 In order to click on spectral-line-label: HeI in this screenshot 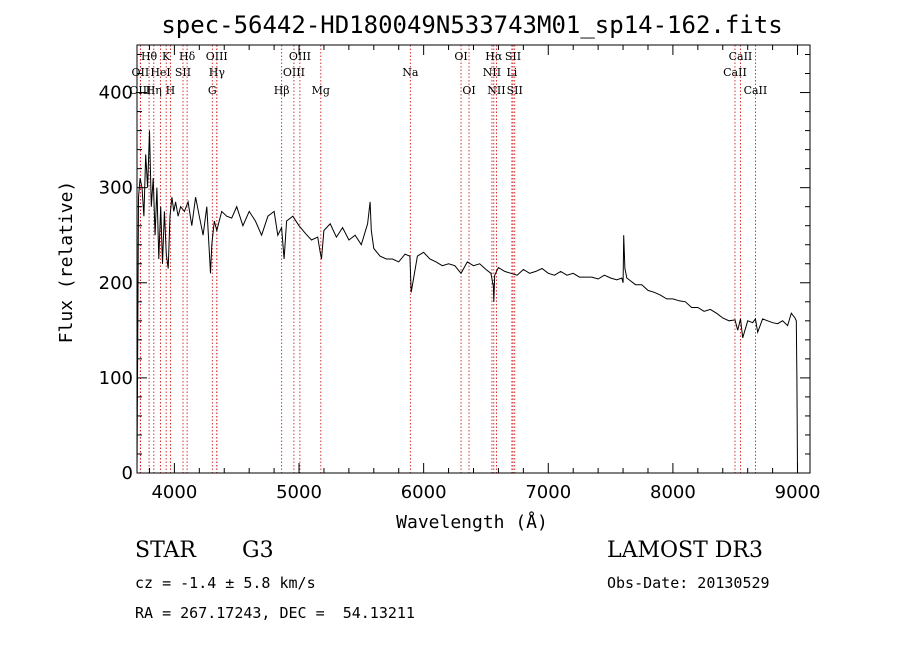, I will do `click(160, 72)`.